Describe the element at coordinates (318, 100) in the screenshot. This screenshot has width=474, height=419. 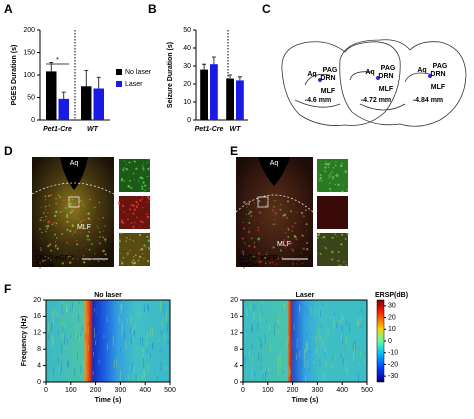
I see `depth-label: -4.6 mm` at that location.